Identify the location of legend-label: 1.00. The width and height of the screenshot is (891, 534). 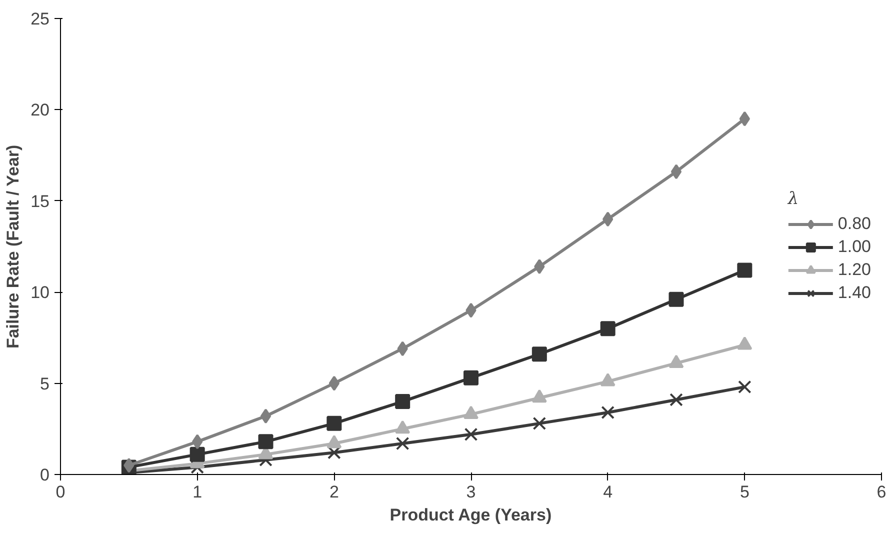
(854, 247).